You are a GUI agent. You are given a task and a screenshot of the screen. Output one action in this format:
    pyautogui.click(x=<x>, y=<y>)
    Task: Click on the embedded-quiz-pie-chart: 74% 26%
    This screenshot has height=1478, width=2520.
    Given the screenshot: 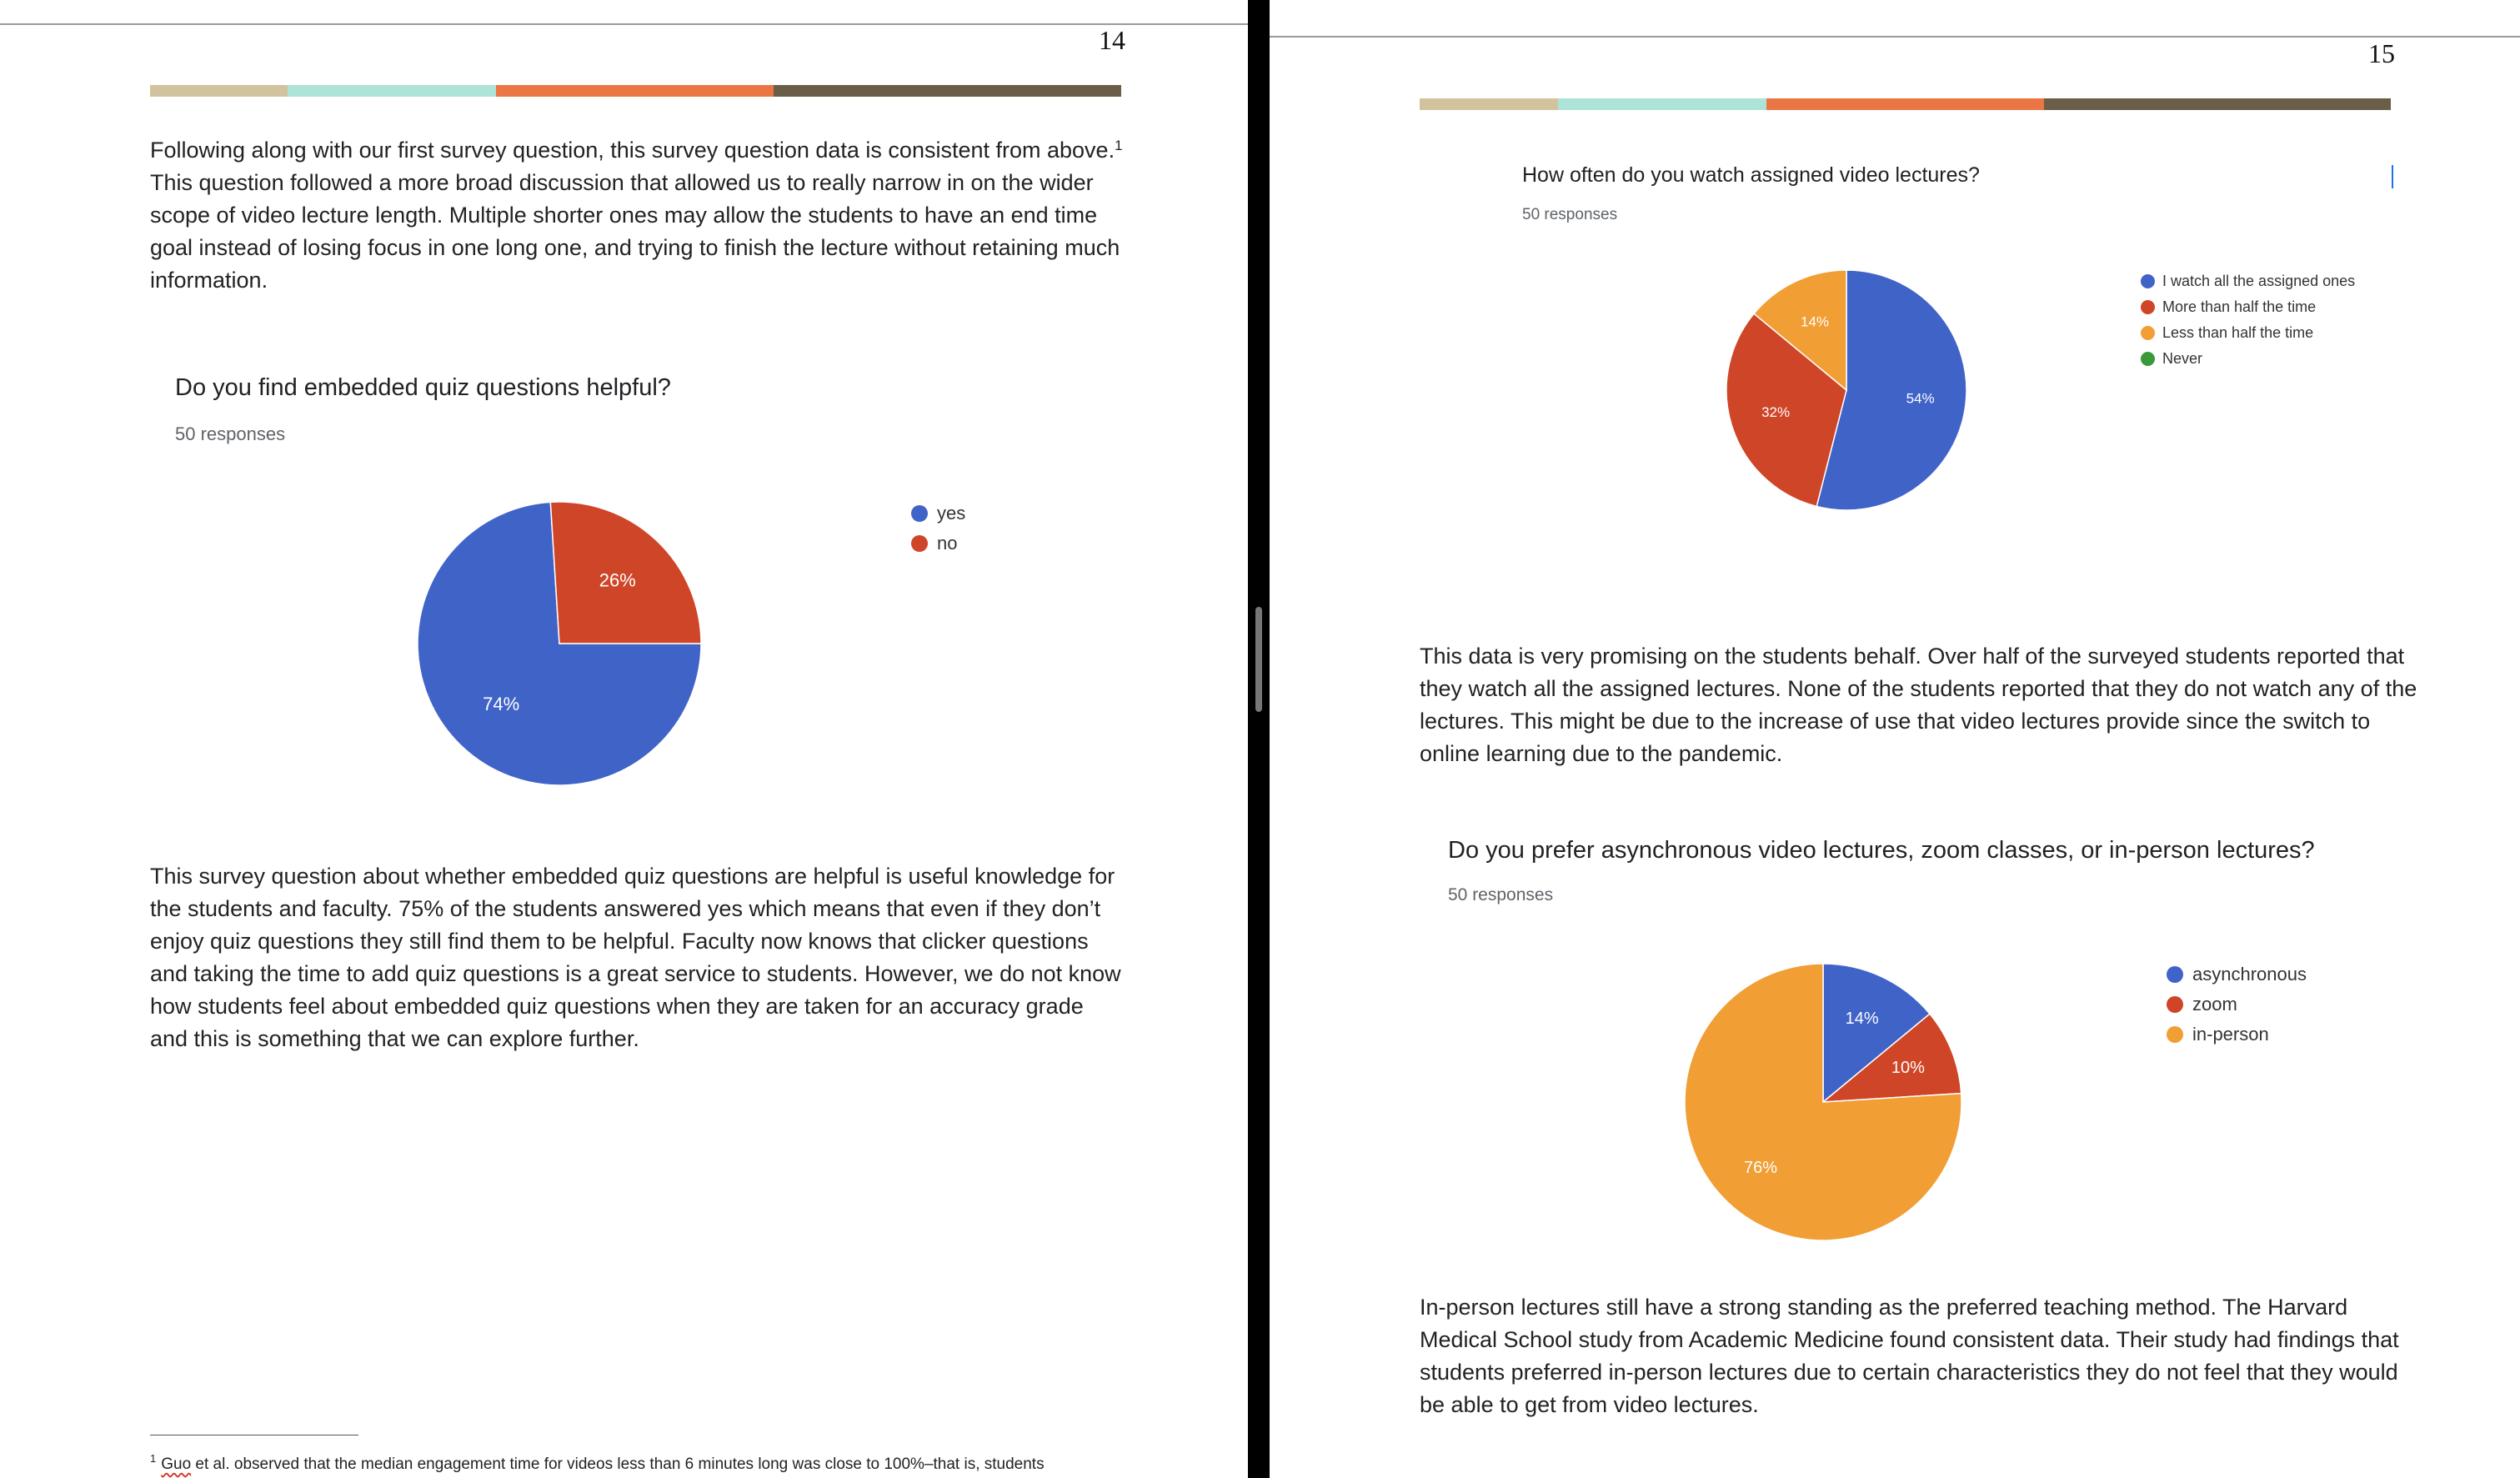 What is the action you would take?
    pyautogui.click(x=559, y=643)
    